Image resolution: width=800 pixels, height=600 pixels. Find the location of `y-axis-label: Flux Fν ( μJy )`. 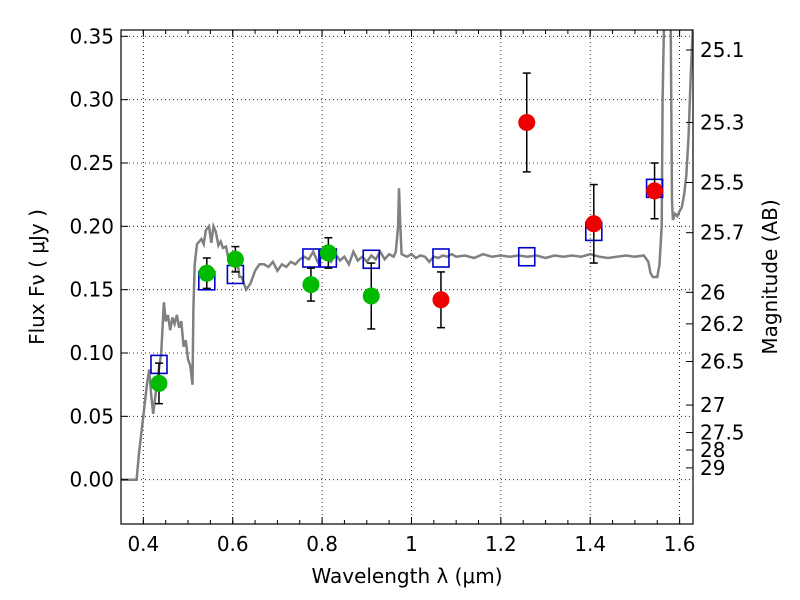

y-axis-label: Flux Fν ( μJy ) is located at coordinates (37, 277).